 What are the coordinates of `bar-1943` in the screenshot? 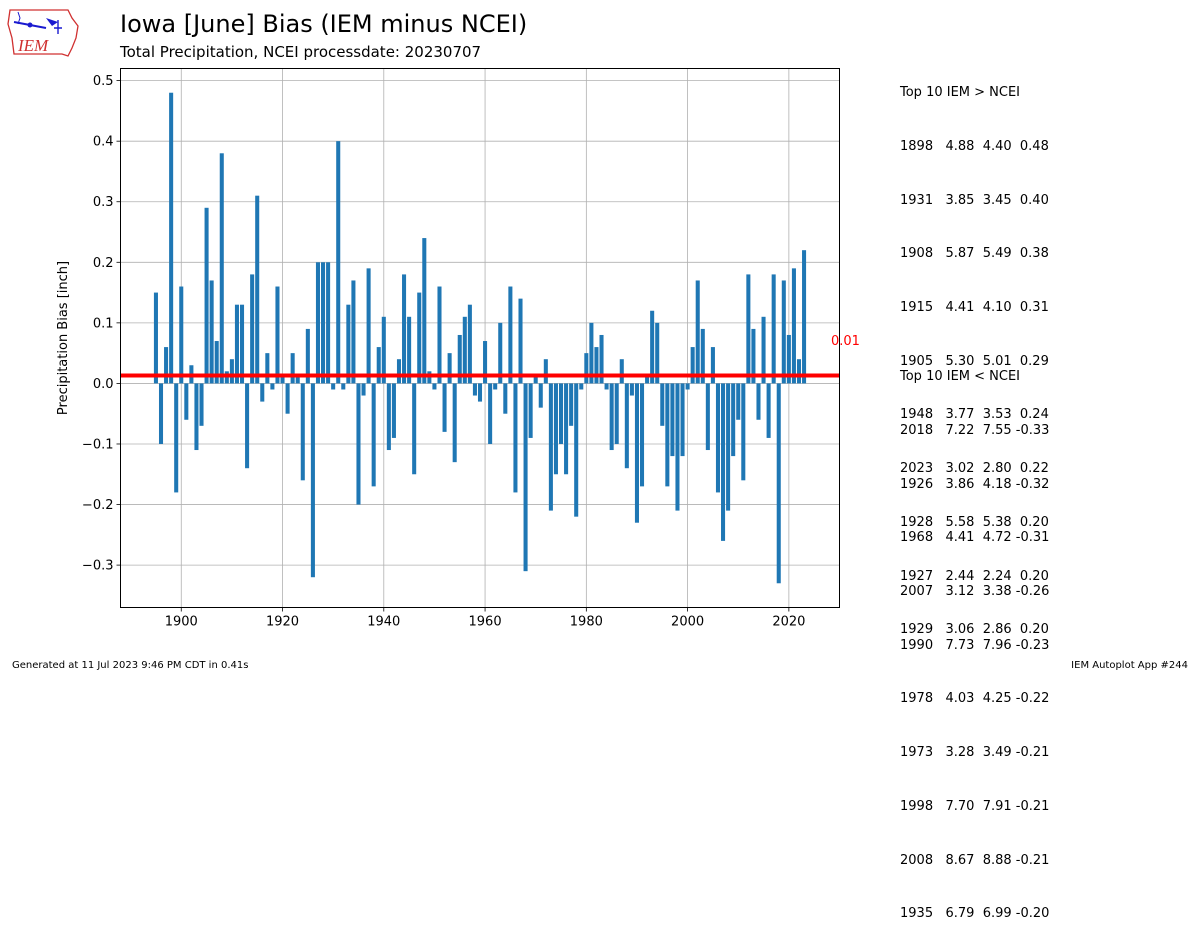 It's located at (399, 371).